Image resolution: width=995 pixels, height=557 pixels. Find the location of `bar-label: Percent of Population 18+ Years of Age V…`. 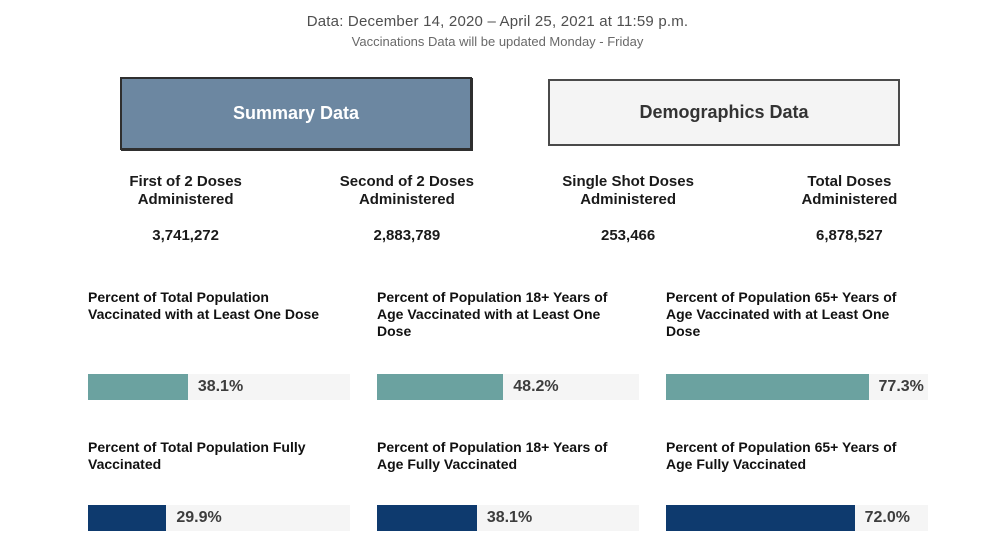

bar-label: Percent of Population 18+ Years of Age V… is located at coordinates (492, 314).